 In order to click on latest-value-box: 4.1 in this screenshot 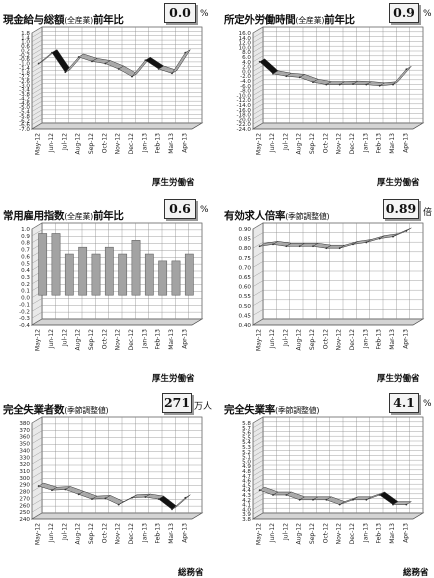, I will do `click(404, 403)`.